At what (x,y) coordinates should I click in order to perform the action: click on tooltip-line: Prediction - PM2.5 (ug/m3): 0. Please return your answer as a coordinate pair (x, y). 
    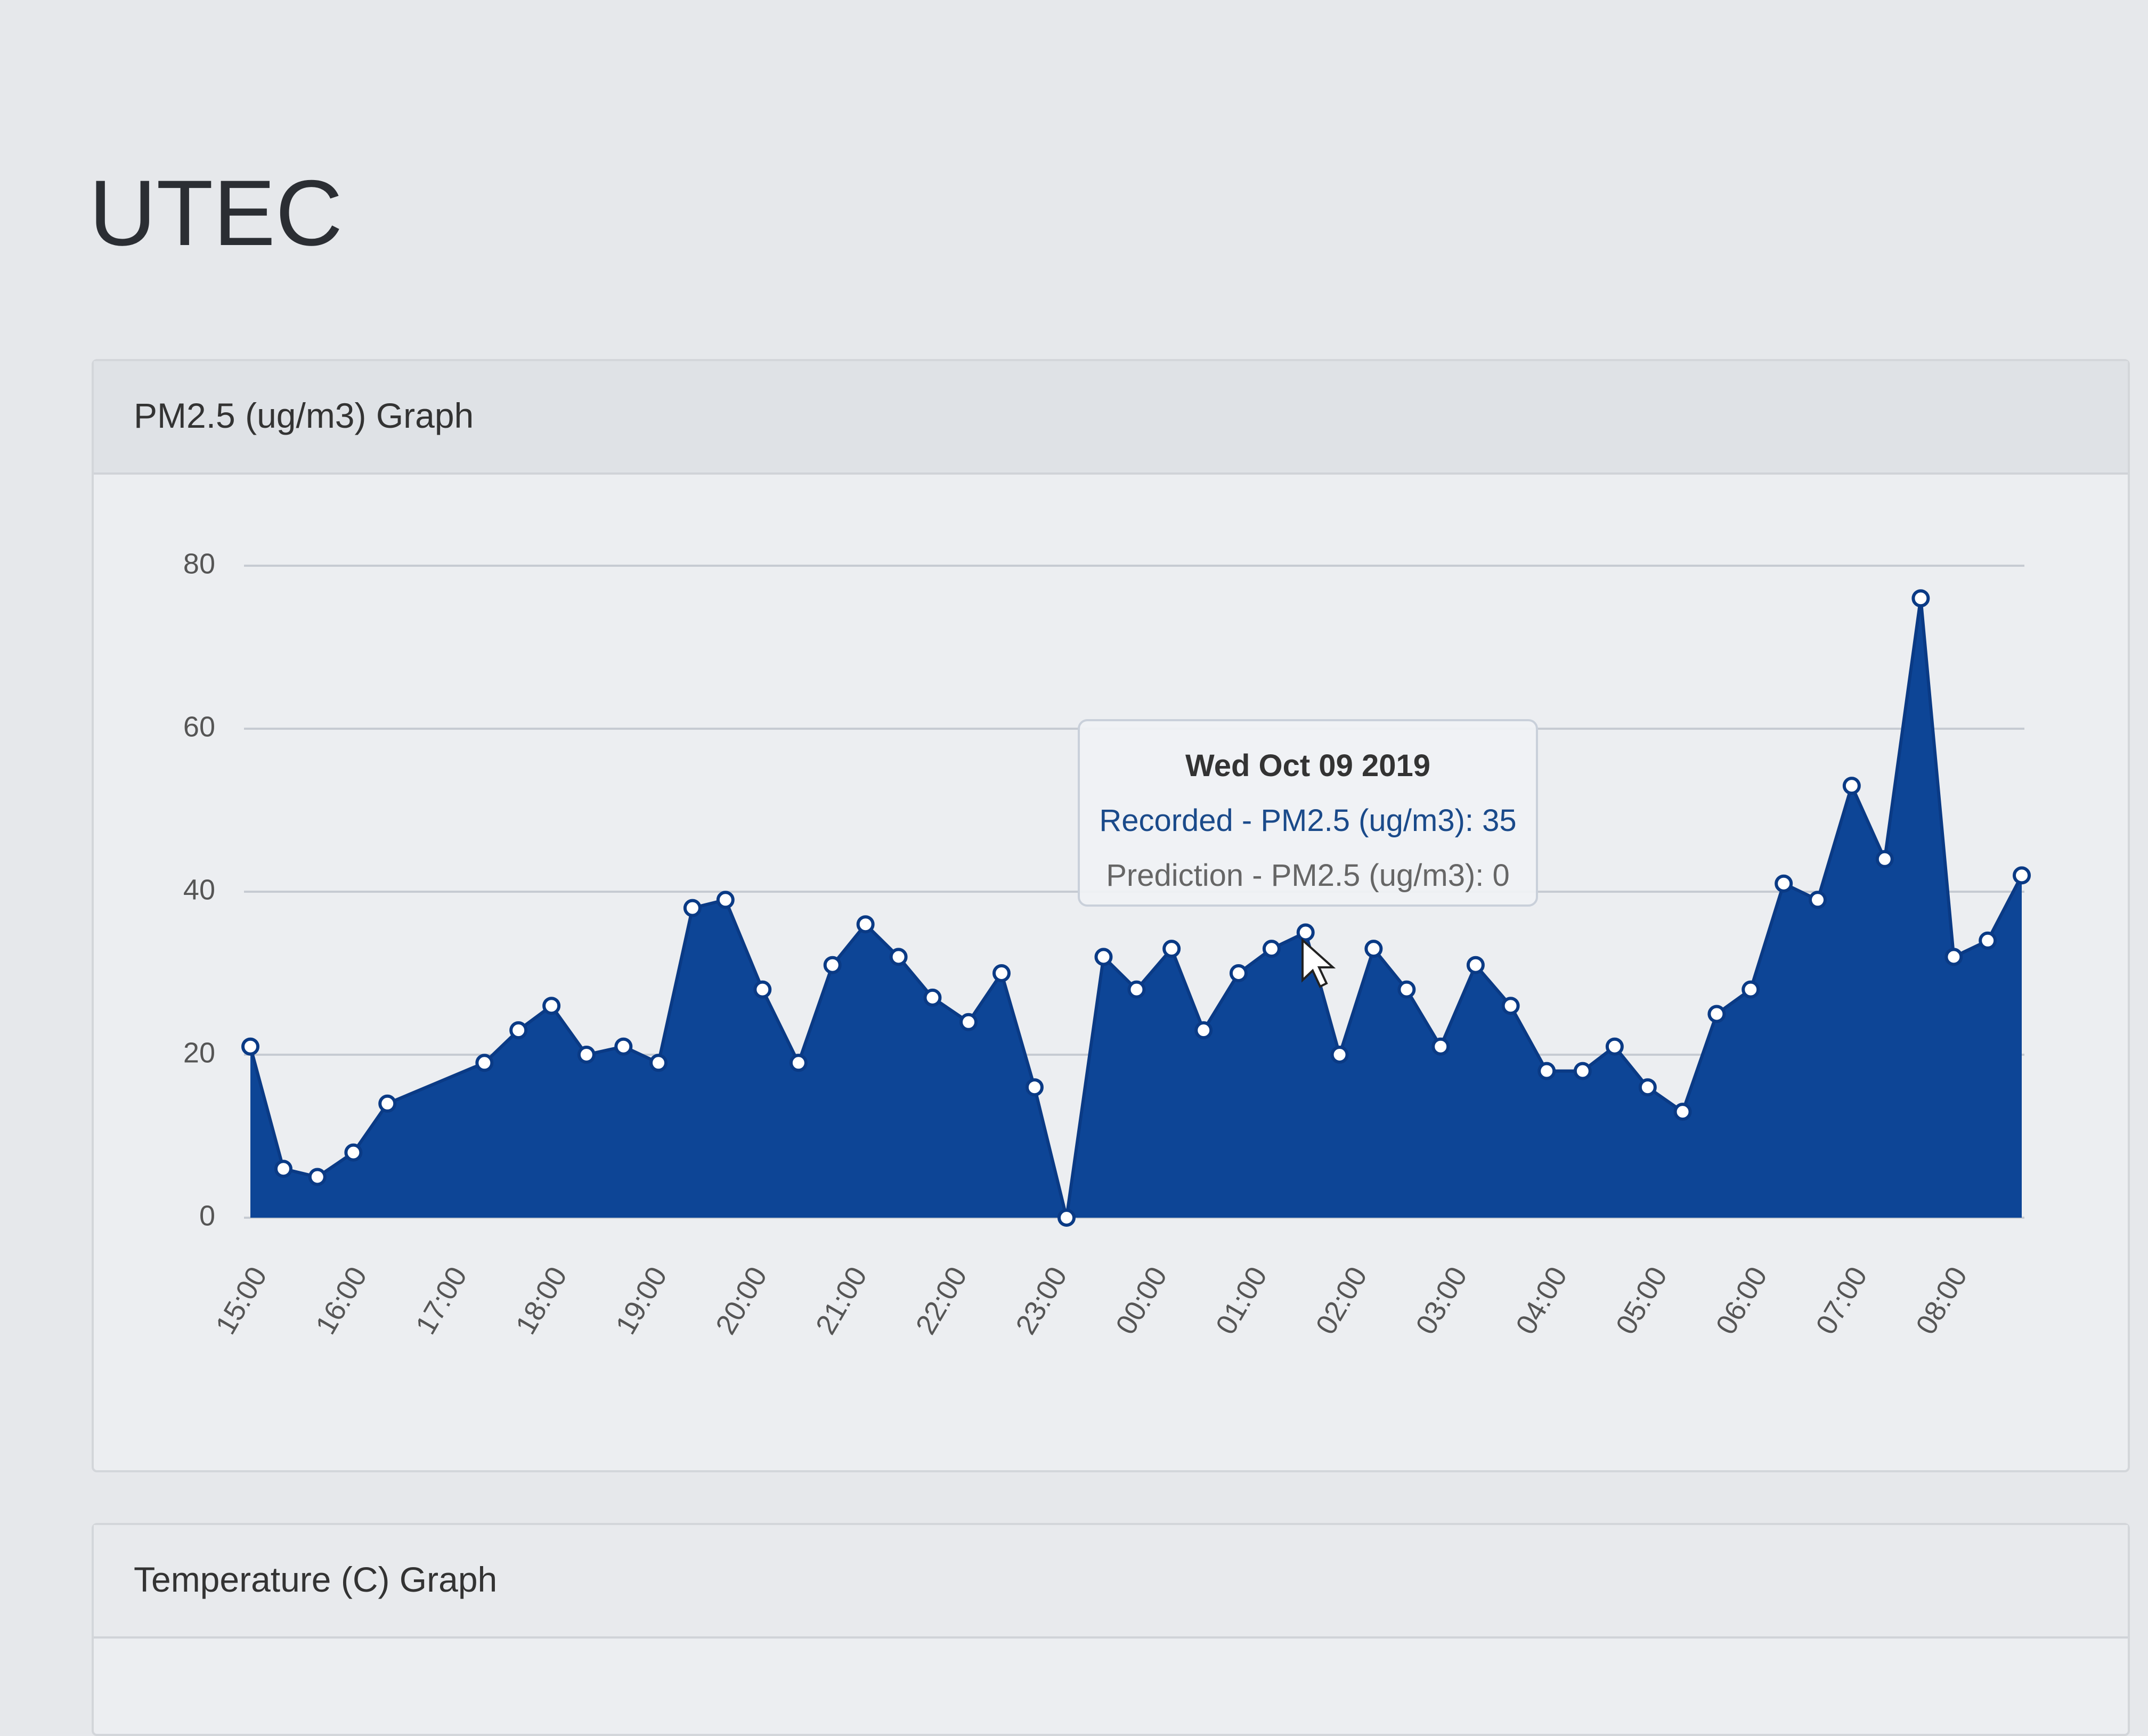
    Looking at the image, I should click on (1308, 875).